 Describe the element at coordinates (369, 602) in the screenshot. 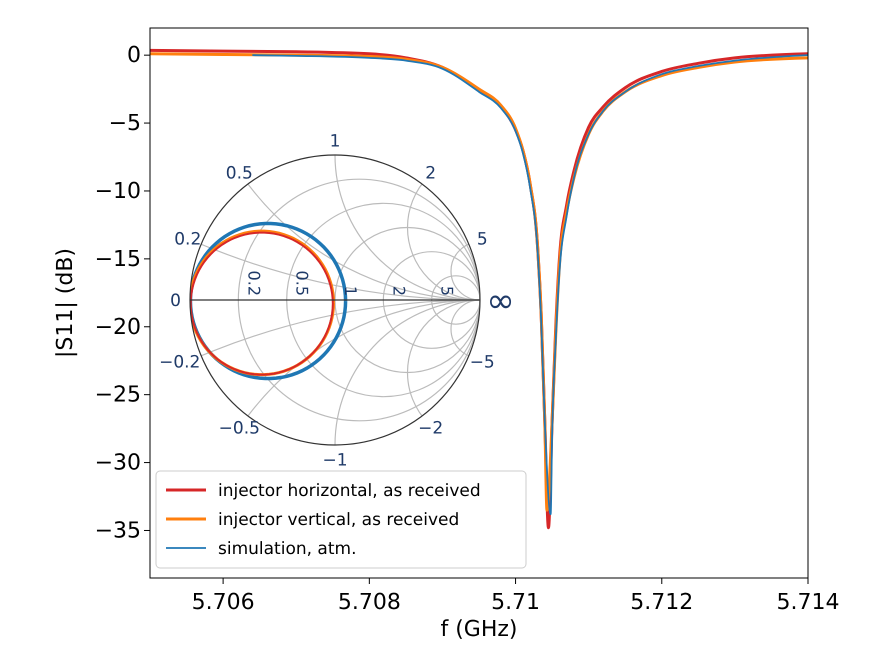

I see `x-tick-label: 5.708` at that location.